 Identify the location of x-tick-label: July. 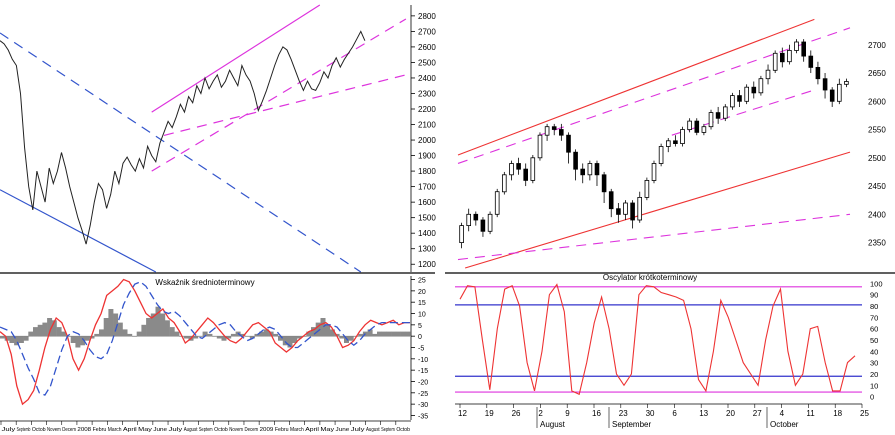
(9, 430).